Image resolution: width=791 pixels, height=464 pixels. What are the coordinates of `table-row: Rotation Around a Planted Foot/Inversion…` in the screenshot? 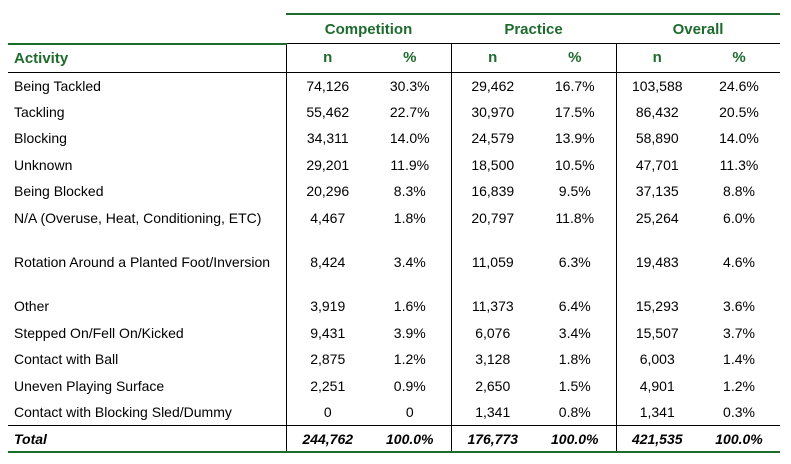 It's located at (394, 270).